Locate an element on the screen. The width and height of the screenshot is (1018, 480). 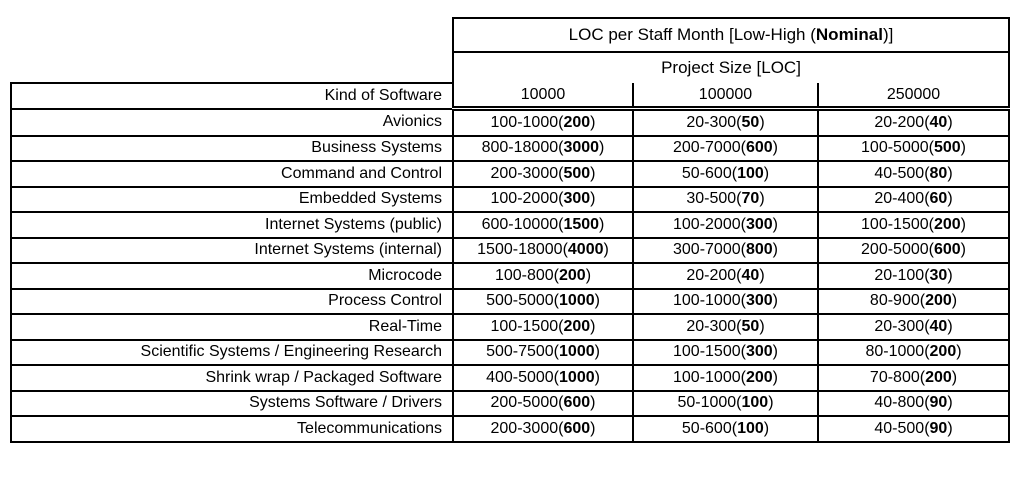
cell-value: 400-5000(1000) is located at coordinates (543, 378).